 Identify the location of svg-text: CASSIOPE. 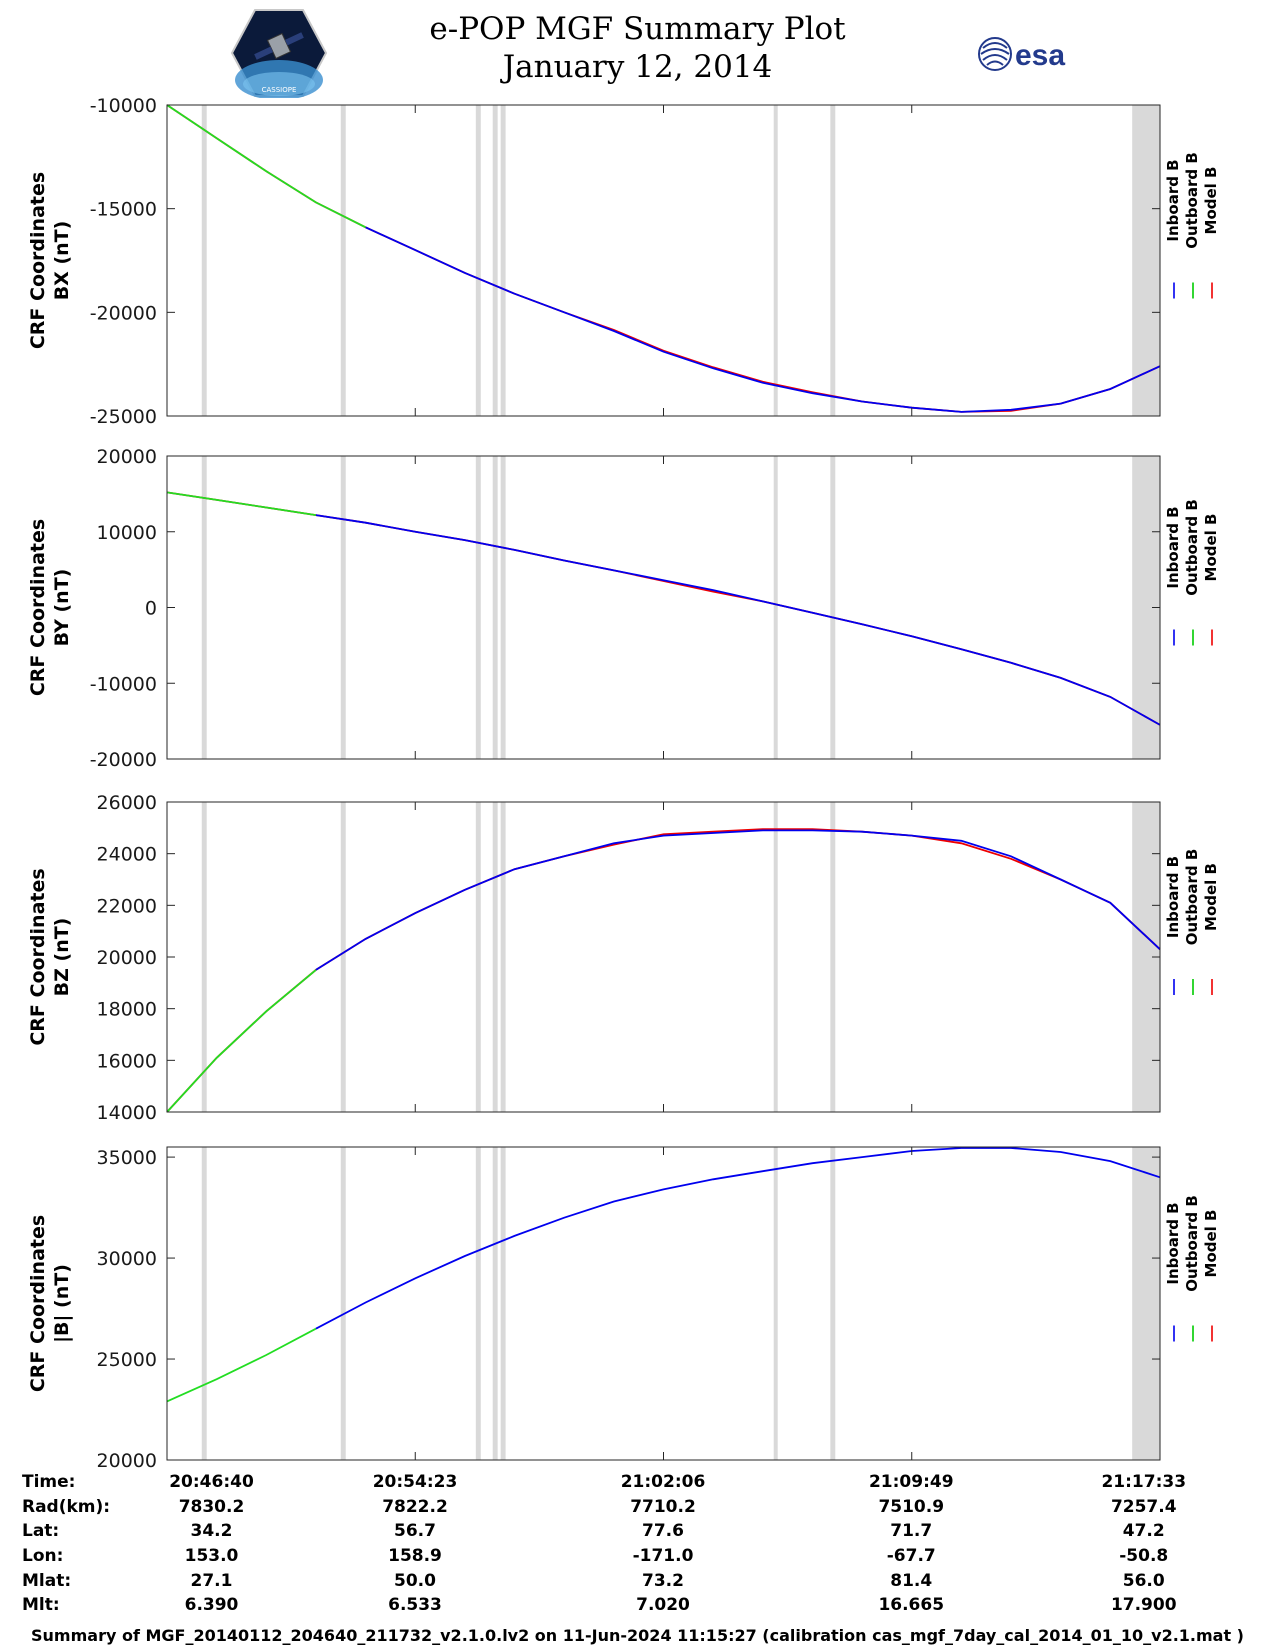
(279, 90).